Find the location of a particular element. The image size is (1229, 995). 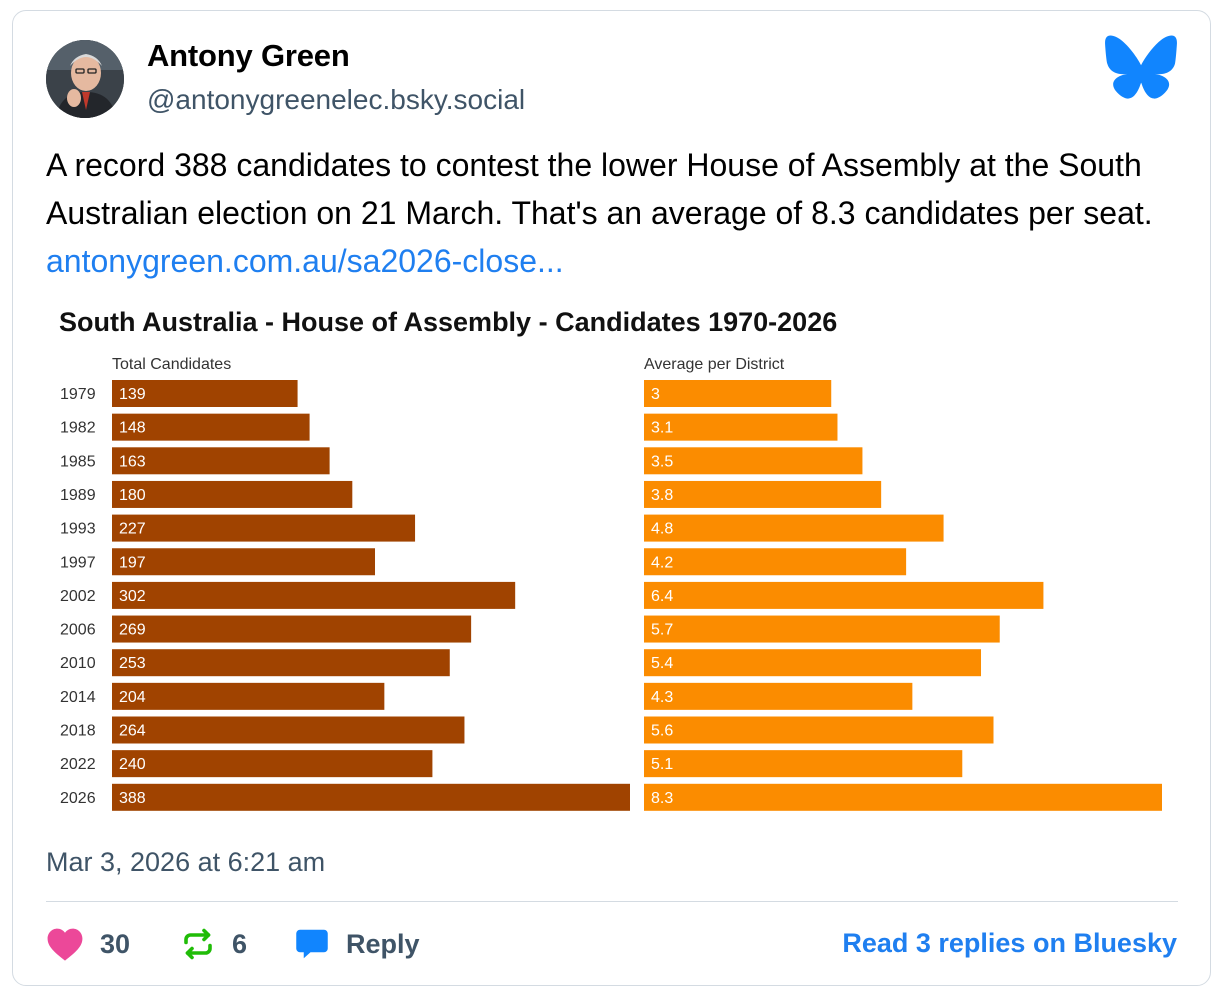

read-replies-link: Read 3 replies on Bluesky is located at coordinates (1009, 943).